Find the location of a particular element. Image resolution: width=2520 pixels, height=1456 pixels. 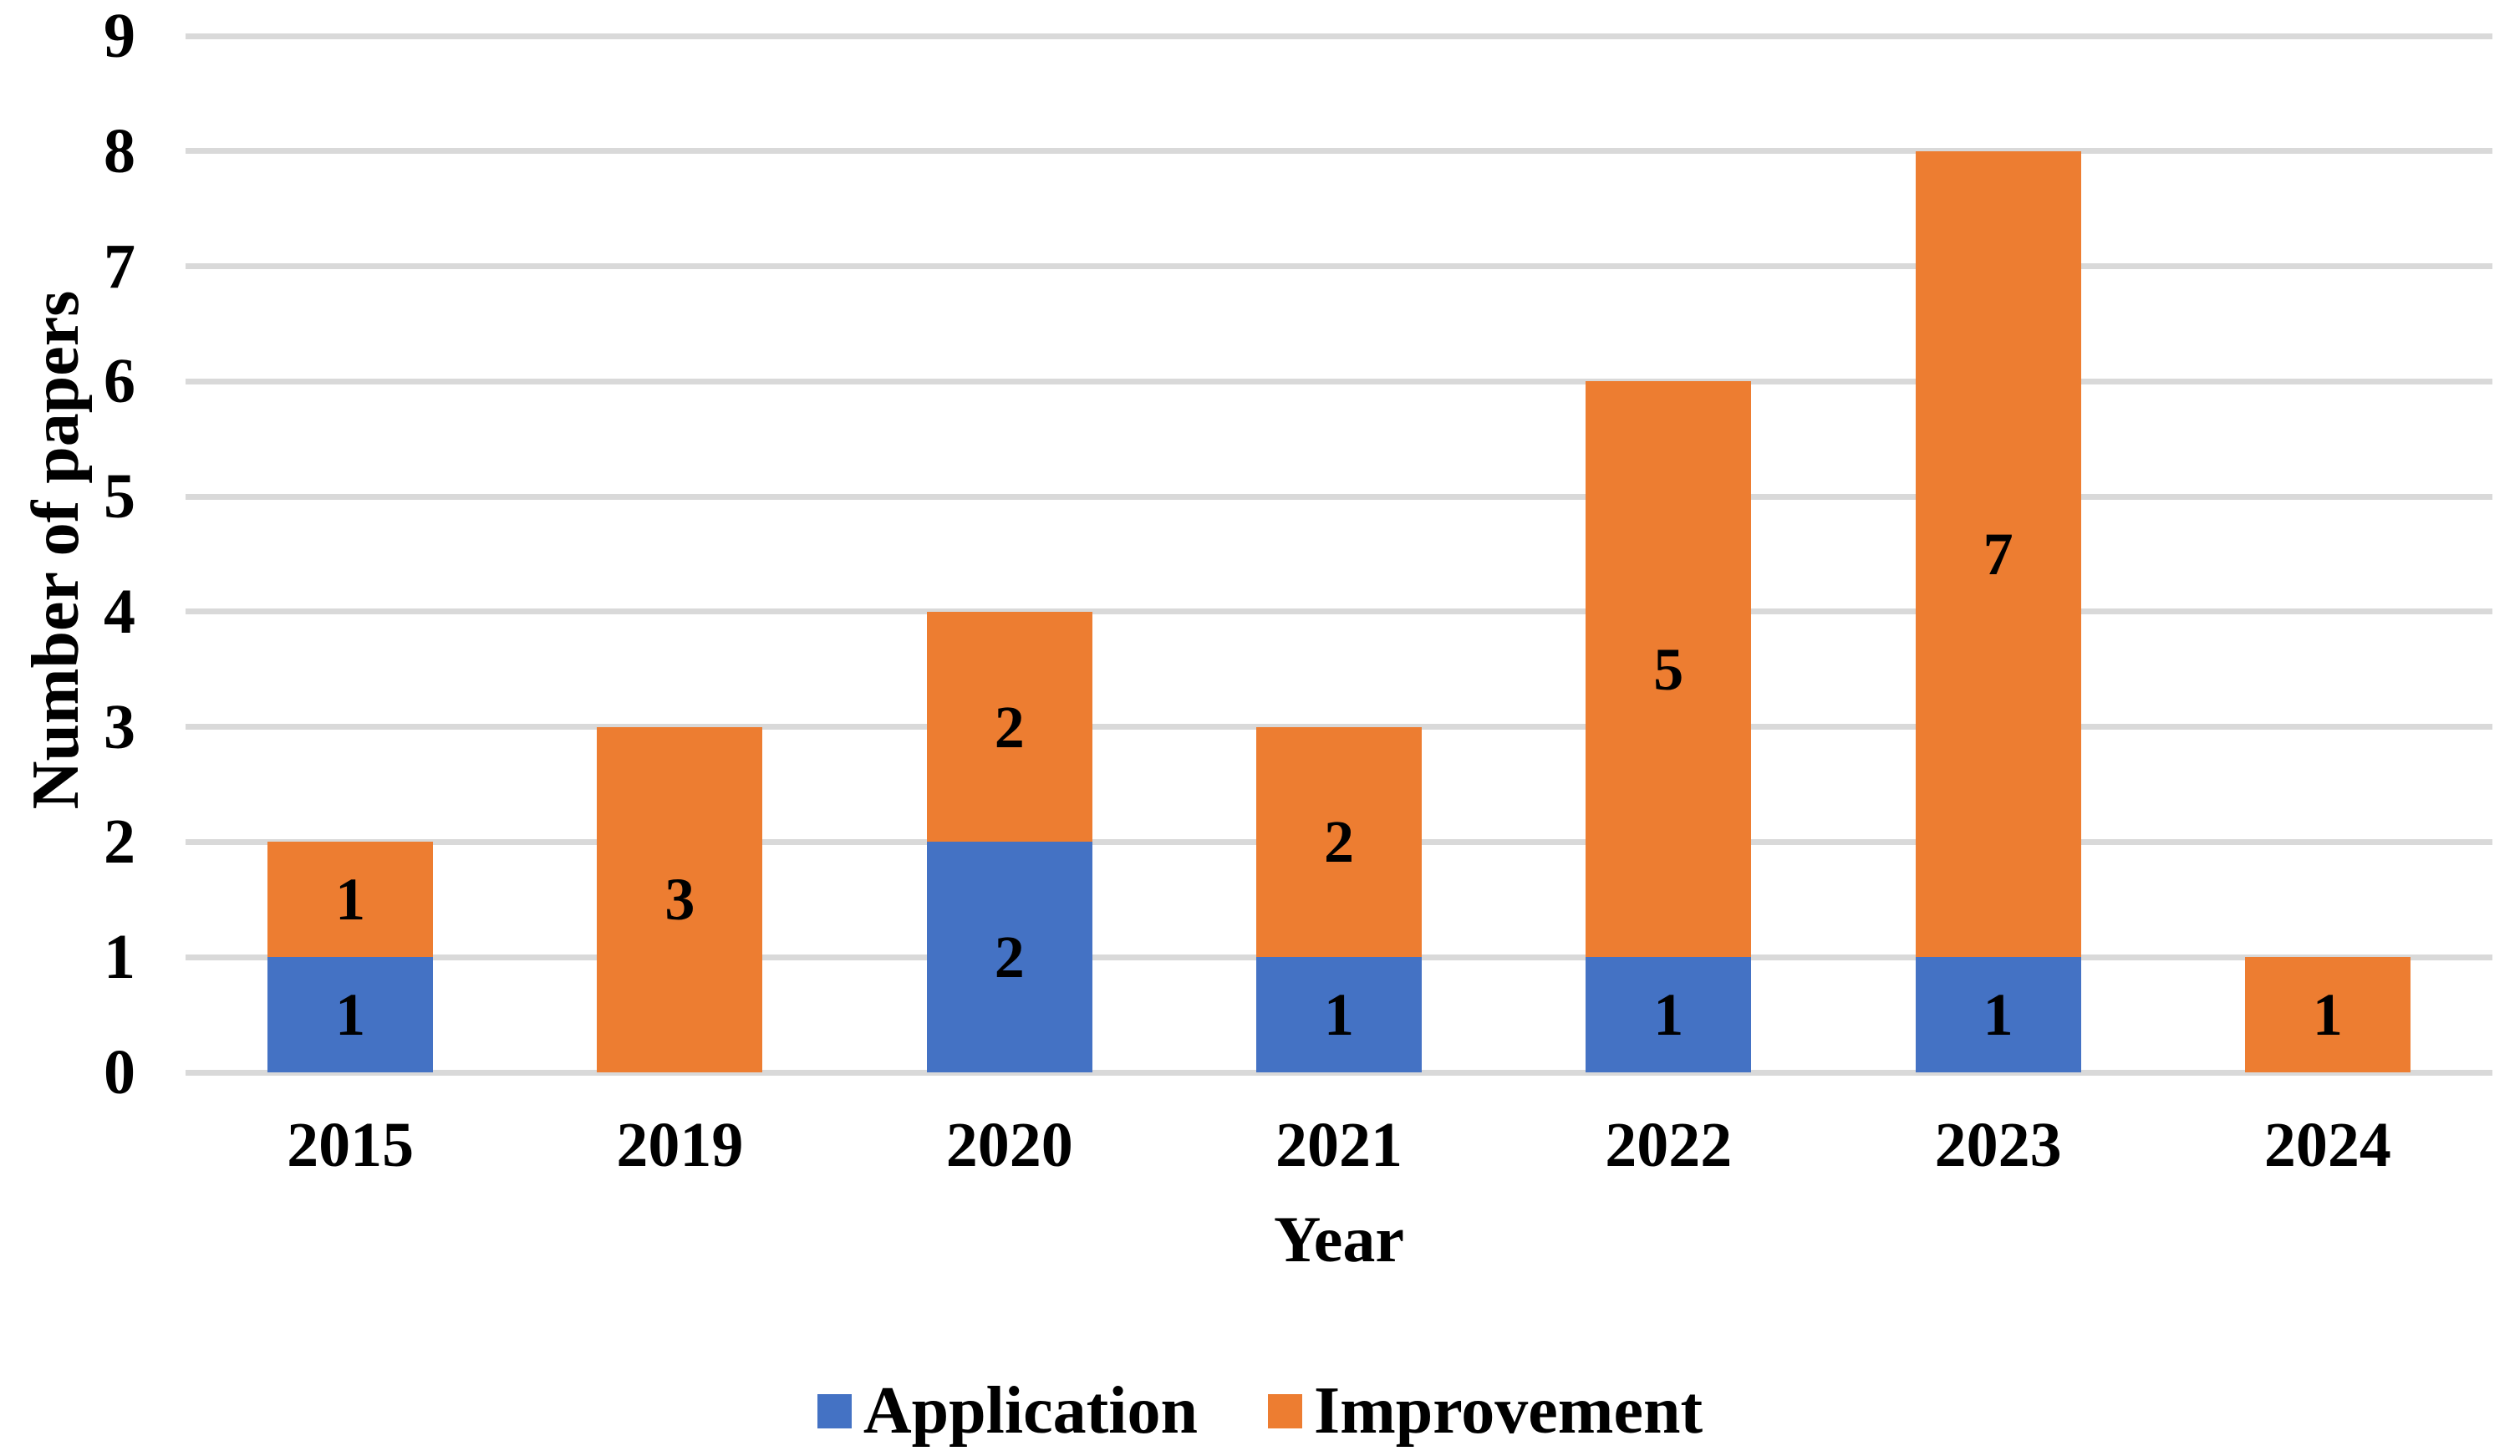

y-tick-label-3: 3 is located at coordinates (119, 726).